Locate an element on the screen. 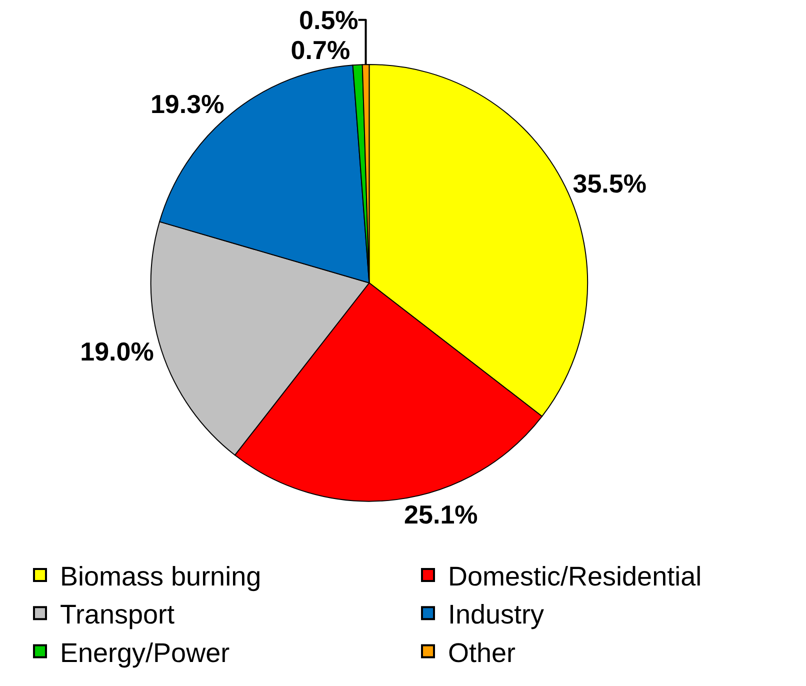 This screenshot has width=806, height=686. legend-label: Domestic/Residential is located at coordinates (575, 577).